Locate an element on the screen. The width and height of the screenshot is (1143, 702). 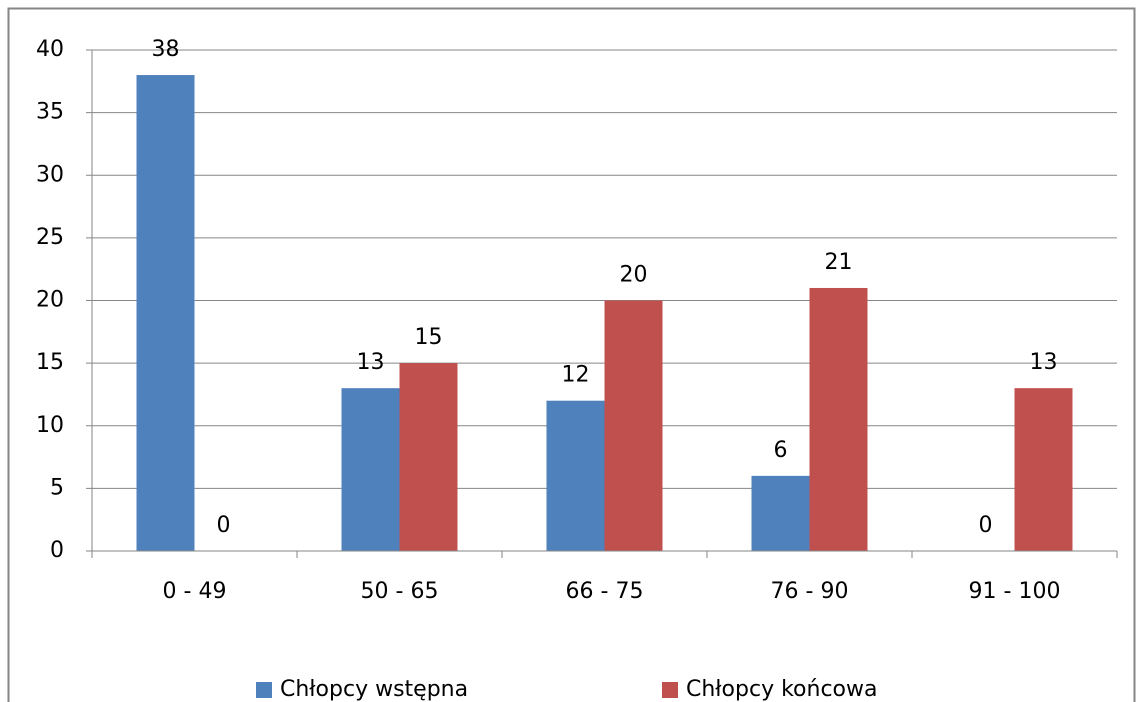
legend-label: Chłopcy końcowa is located at coordinates (781, 689).